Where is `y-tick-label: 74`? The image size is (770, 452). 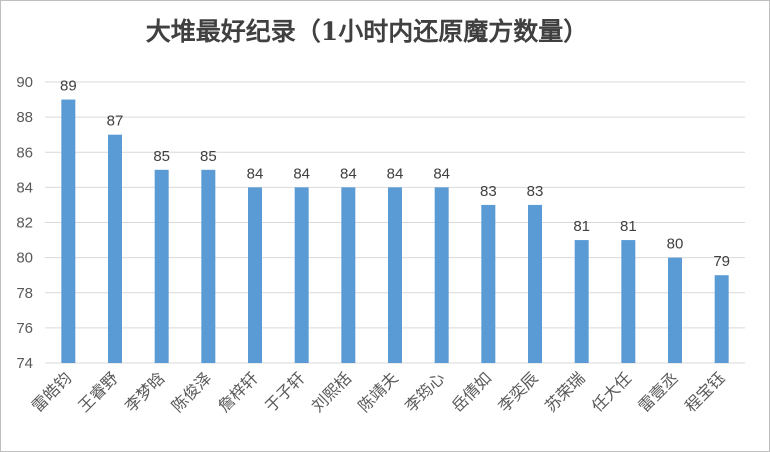 y-tick-label: 74 is located at coordinates (24, 363).